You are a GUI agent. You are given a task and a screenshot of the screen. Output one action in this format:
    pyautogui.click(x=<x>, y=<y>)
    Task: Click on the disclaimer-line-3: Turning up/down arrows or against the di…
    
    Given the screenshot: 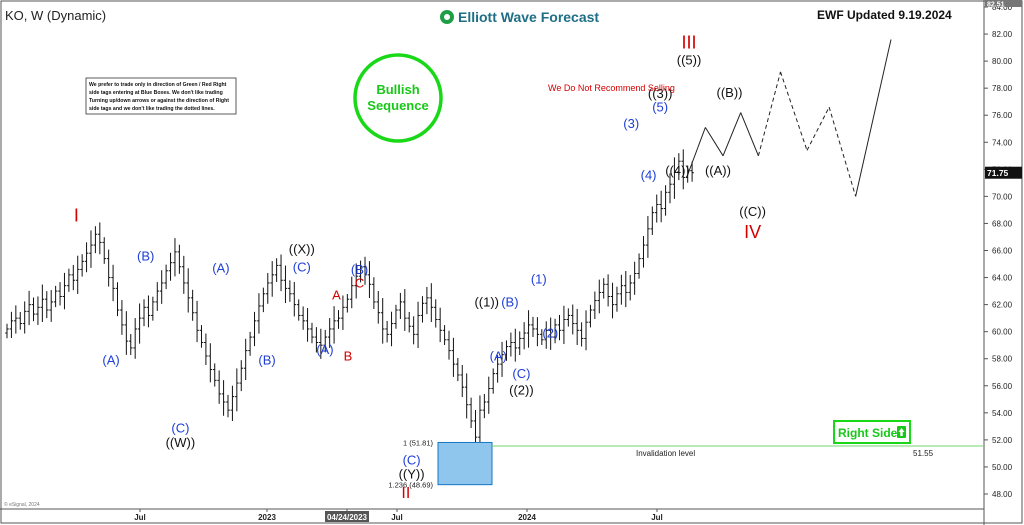 What is the action you would take?
    pyautogui.click(x=159, y=101)
    